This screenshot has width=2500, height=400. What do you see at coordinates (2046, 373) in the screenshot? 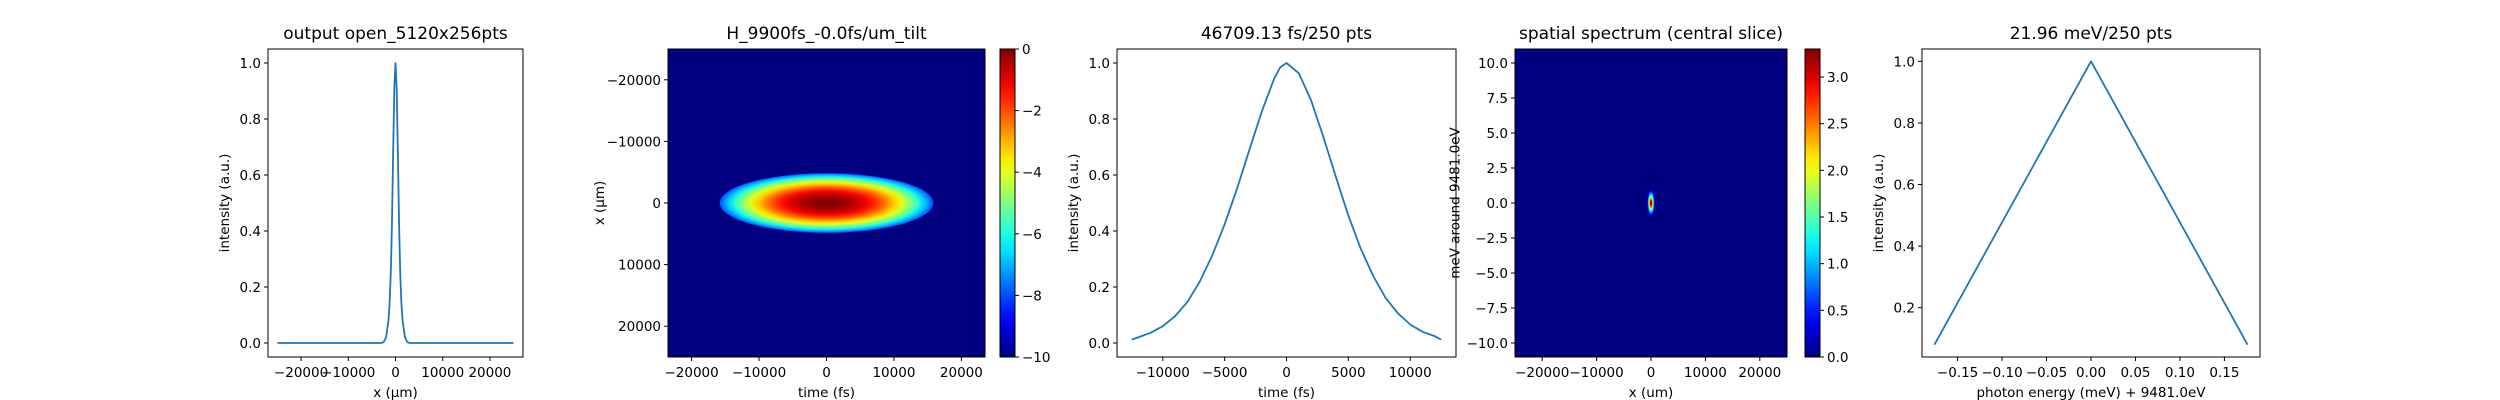
I see `x-tick-label: −0.05` at bounding box center [2046, 373].